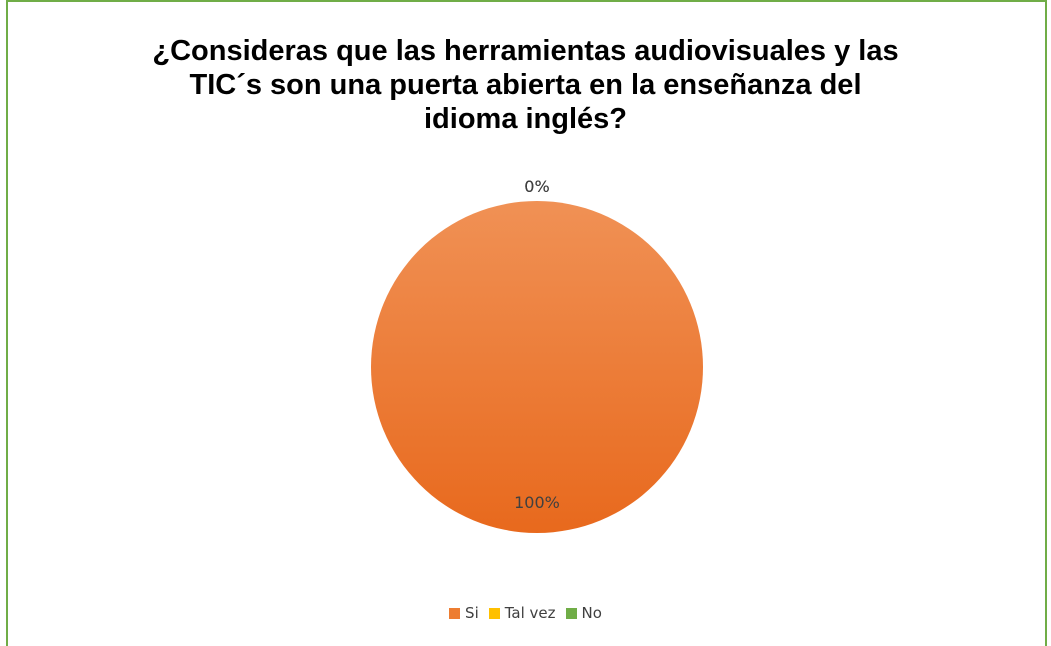 The image size is (1051, 646). Describe the element at coordinates (537, 502) in the screenshot. I see `data-label-si: 100%` at that location.